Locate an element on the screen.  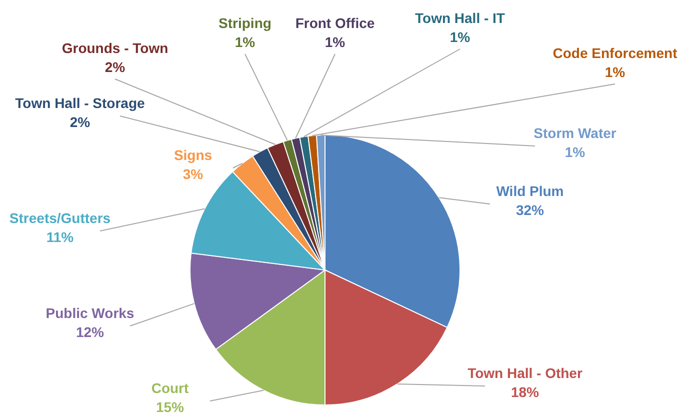
data-label: 12% is located at coordinates (90, 332).